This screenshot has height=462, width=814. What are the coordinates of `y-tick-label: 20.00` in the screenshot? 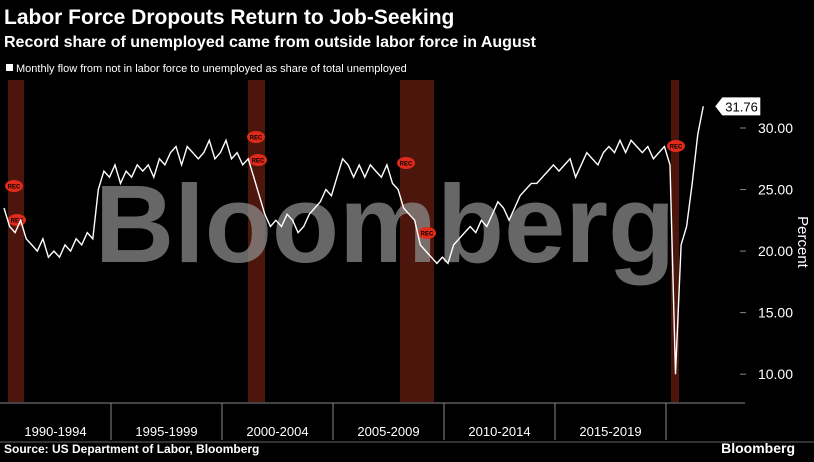 It's located at (775, 251).